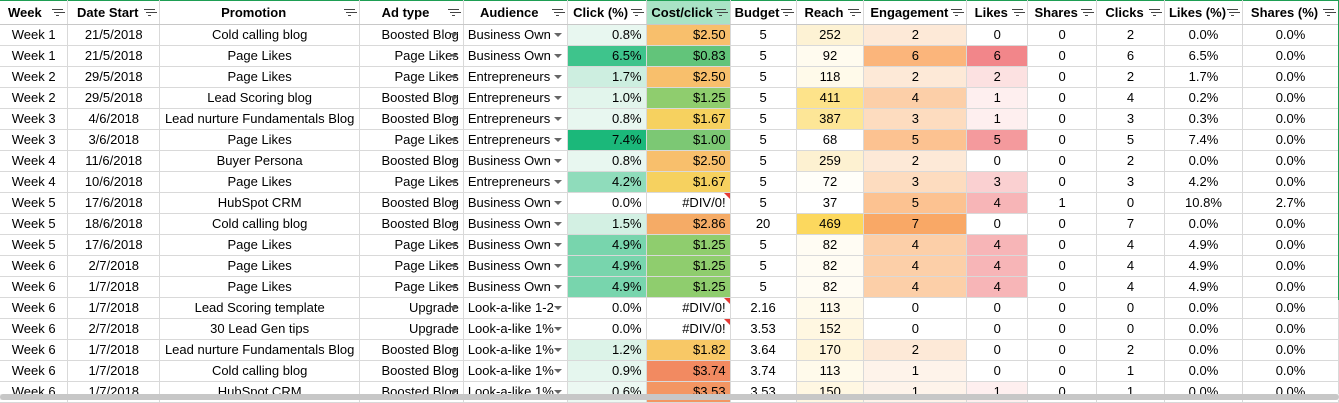  What do you see at coordinates (34, 77) in the screenshot?
I see `cell-week: Week 2` at bounding box center [34, 77].